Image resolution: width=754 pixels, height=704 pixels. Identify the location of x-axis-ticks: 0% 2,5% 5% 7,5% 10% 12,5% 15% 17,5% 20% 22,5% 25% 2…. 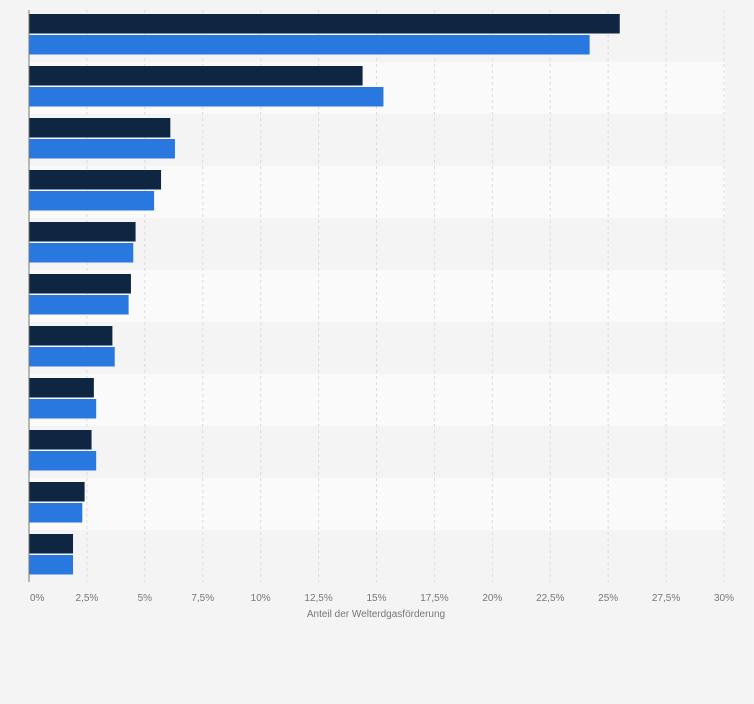
(382, 598).